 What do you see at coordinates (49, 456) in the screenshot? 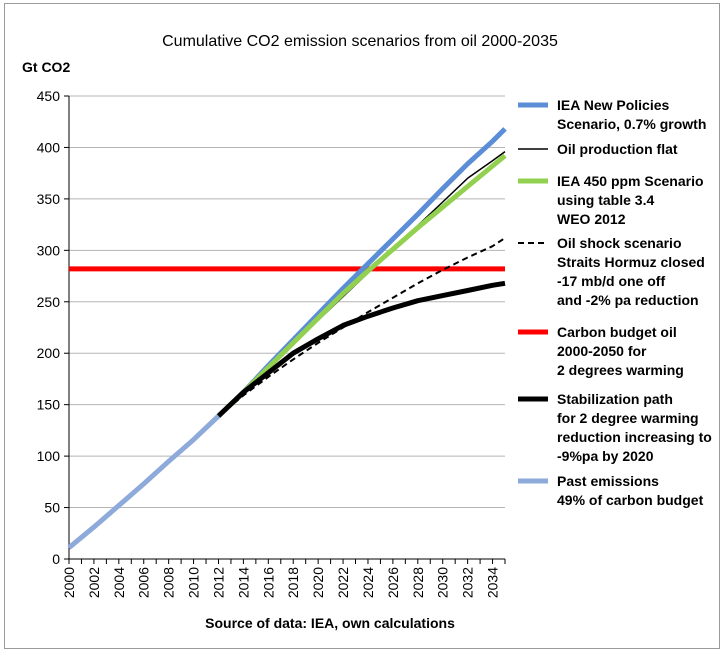
I see `y-tick-label: 100` at bounding box center [49, 456].